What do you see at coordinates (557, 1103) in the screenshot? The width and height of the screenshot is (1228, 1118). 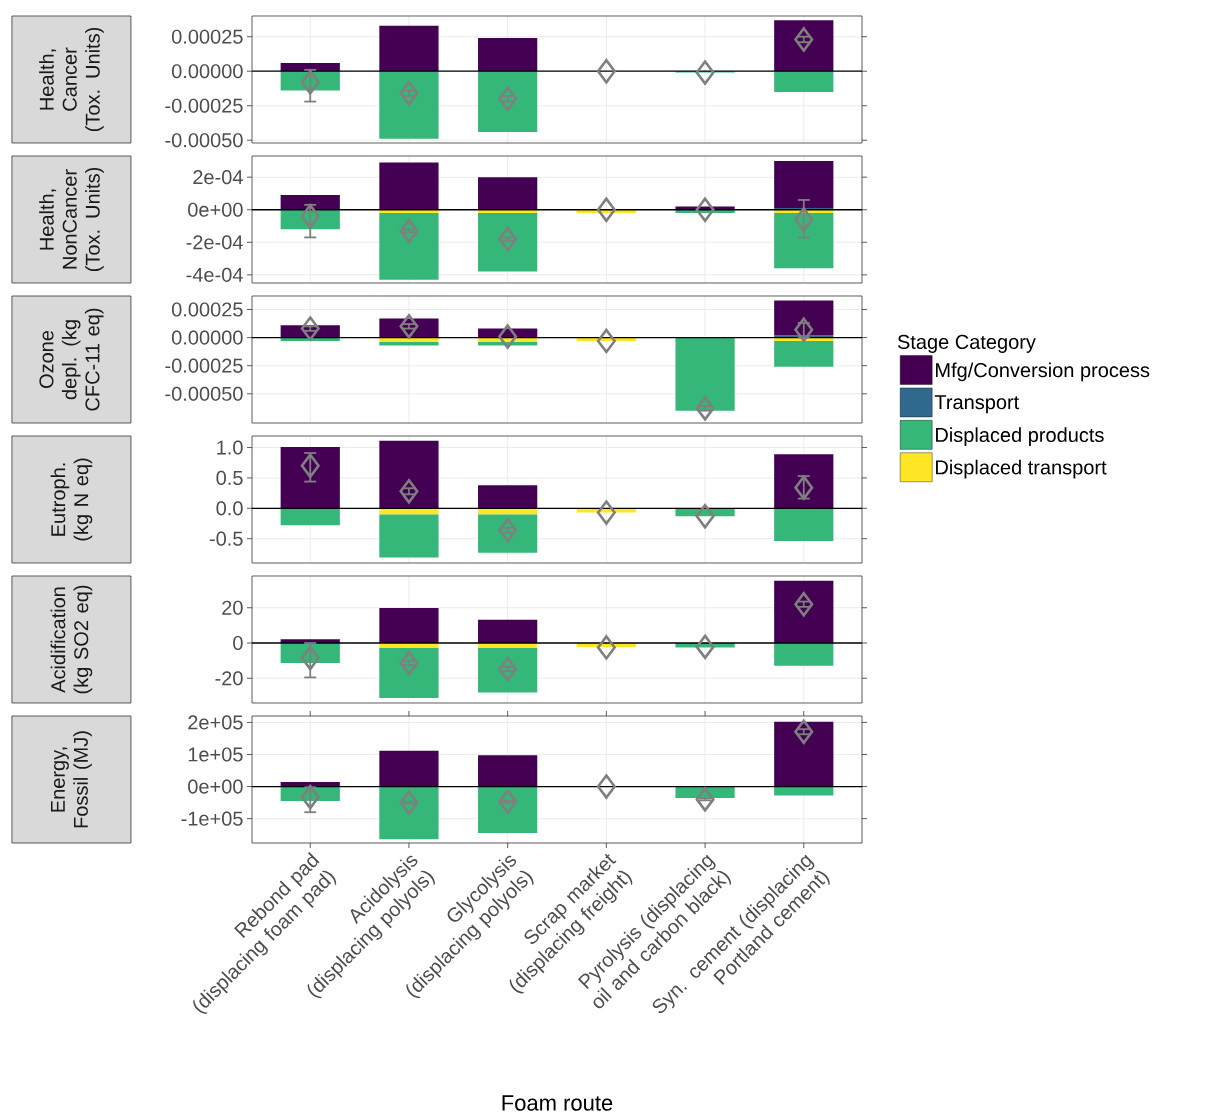 I see `x-axis-title: Foam route` at bounding box center [557, 1103].